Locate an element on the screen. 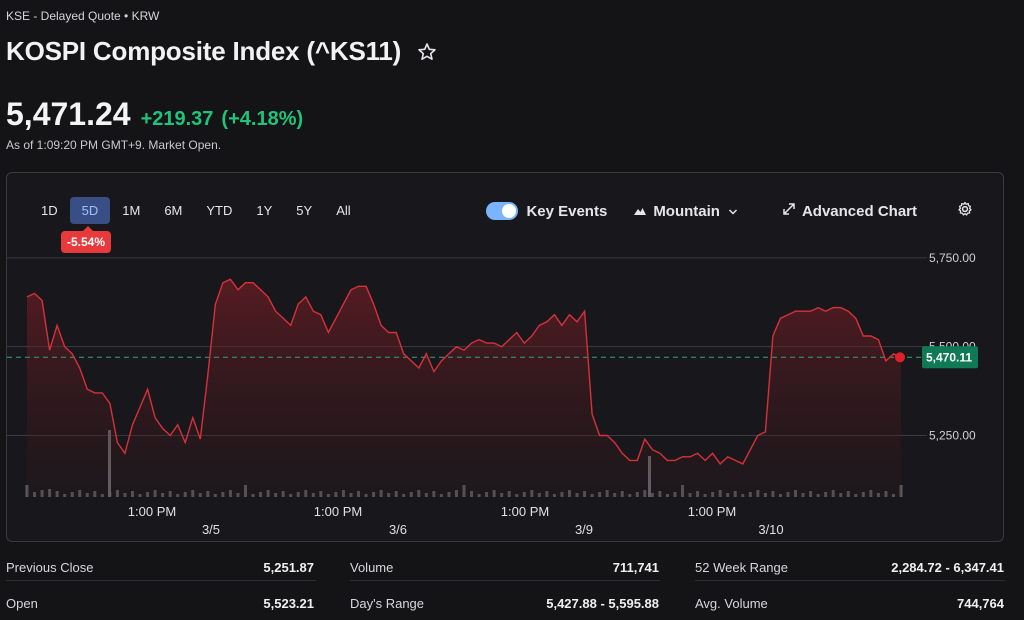 The height and width of the screenshot is (620, 1024). stat-label-volume: Volume is located at coordinates (372, 567).